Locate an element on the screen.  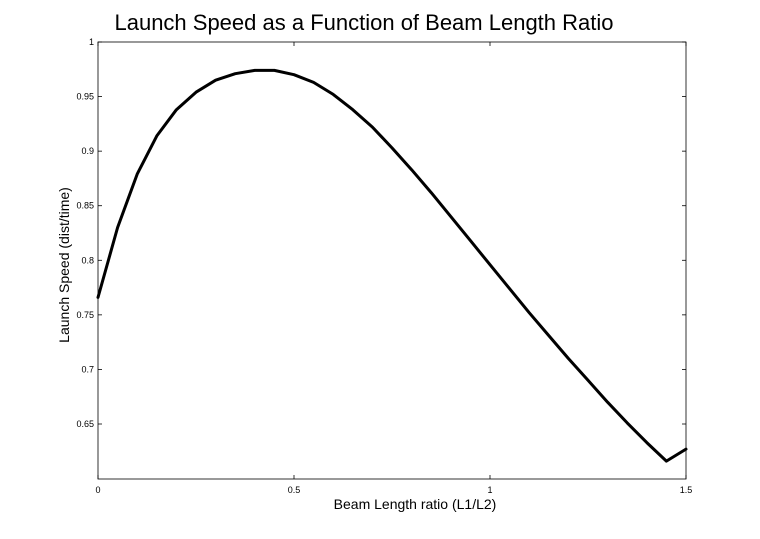
x-tick-label: 1.5 is located at coordinates (686, 490).